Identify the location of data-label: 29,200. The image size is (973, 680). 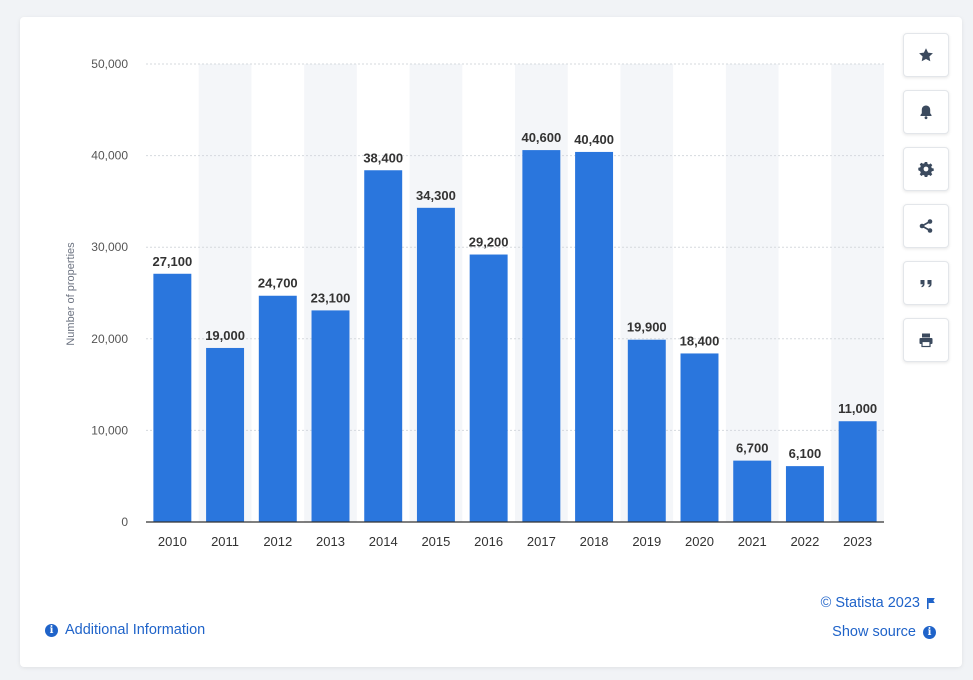
(489, 242).